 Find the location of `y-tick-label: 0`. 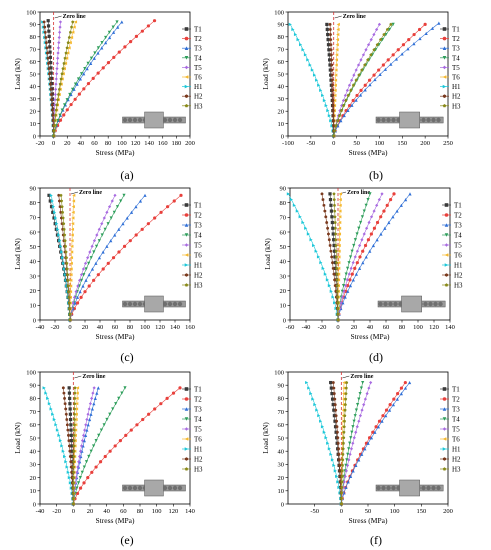

y-tick-label: 0 is located at coordinates (282, 504).